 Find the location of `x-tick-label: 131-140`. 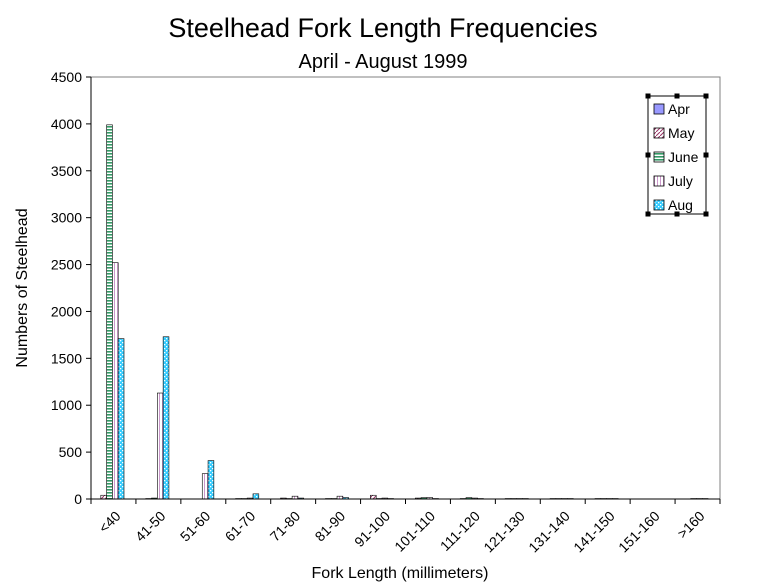

x-tick-label: 131-140 is located at coordinates (549, 532).